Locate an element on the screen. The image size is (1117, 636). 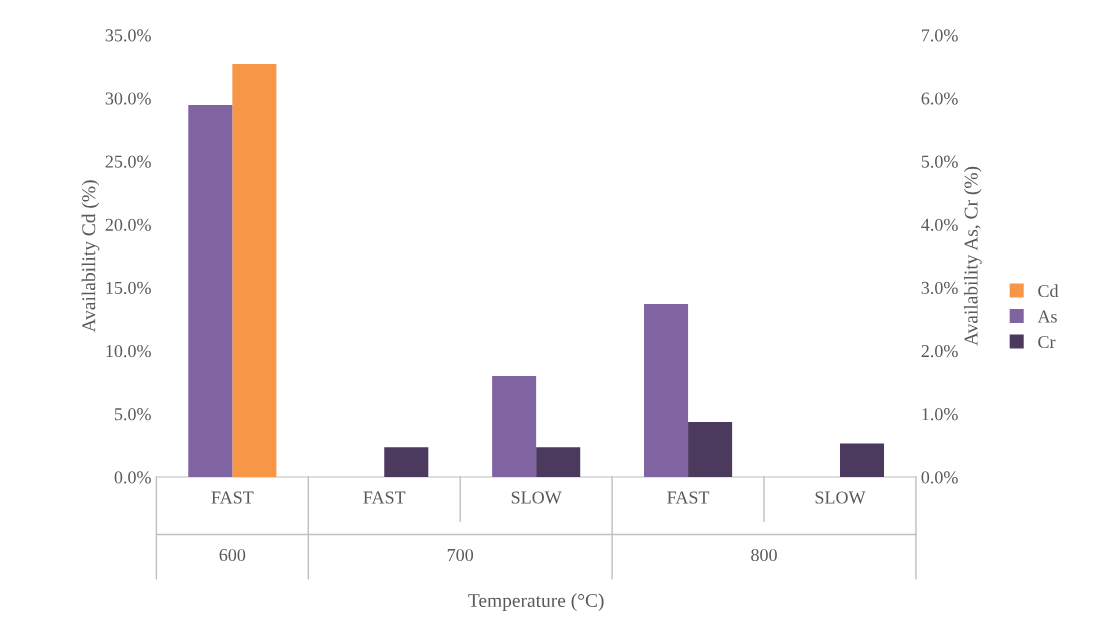
y2-tick-label: 5.0% is located at coordinates (939, 161).